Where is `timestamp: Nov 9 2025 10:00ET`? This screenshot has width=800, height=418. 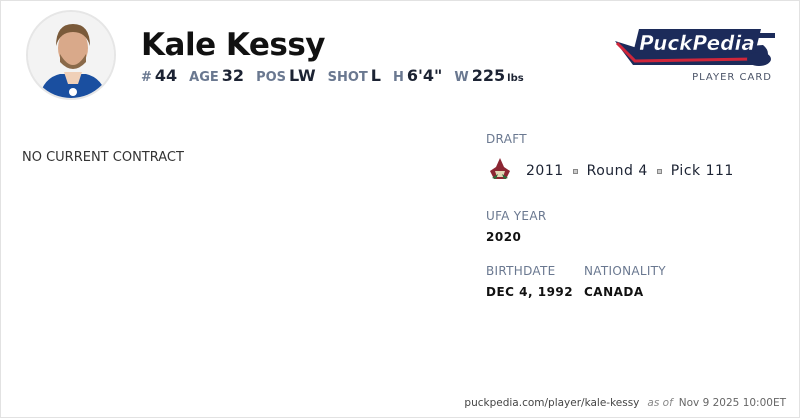 timestamp: Nov 9 2025 10:00ET is located at coordinates (732, 403).